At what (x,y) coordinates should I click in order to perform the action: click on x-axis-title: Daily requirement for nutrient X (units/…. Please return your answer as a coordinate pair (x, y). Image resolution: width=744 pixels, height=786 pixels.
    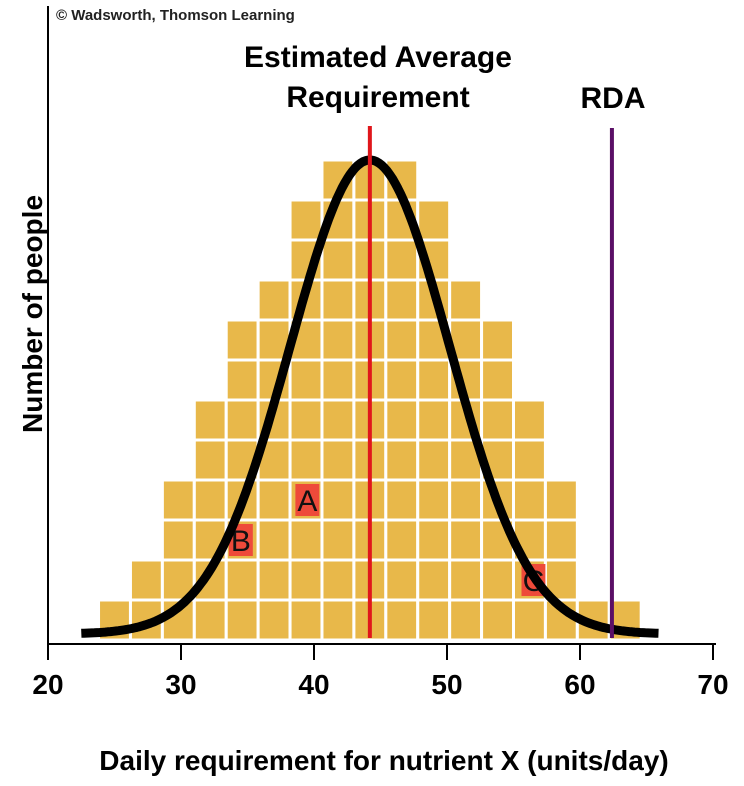
    Looking at the image, I should click on (383, 760).